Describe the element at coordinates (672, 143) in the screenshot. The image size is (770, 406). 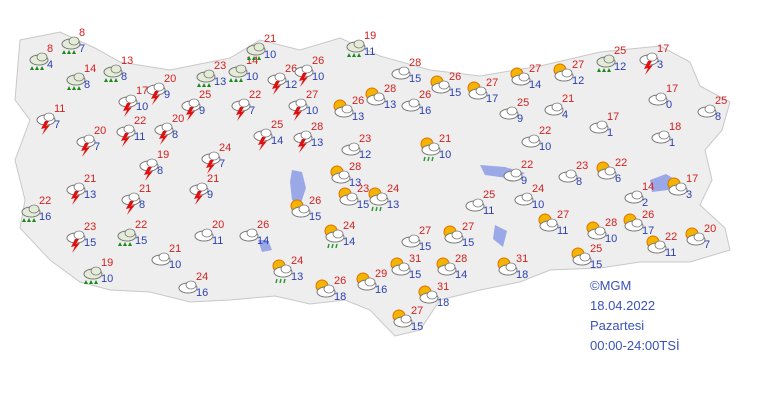
I see `low-temperature: 1` at that location.